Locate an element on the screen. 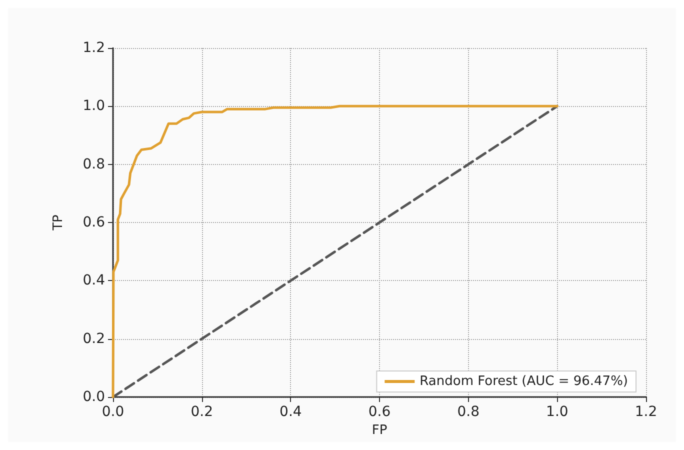 This screenshot has height=450, width=684. y-tick-label: 0.2 is located at coordinates (93, 338).